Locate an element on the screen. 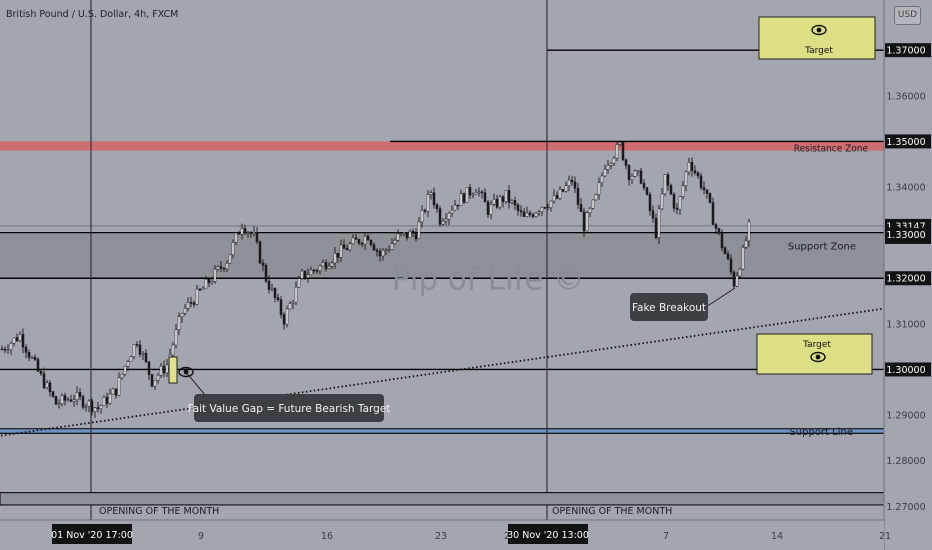 The width and height of the screenshot is (932, 550). x-tick-label: 21 is located at coordinates (885, 536).